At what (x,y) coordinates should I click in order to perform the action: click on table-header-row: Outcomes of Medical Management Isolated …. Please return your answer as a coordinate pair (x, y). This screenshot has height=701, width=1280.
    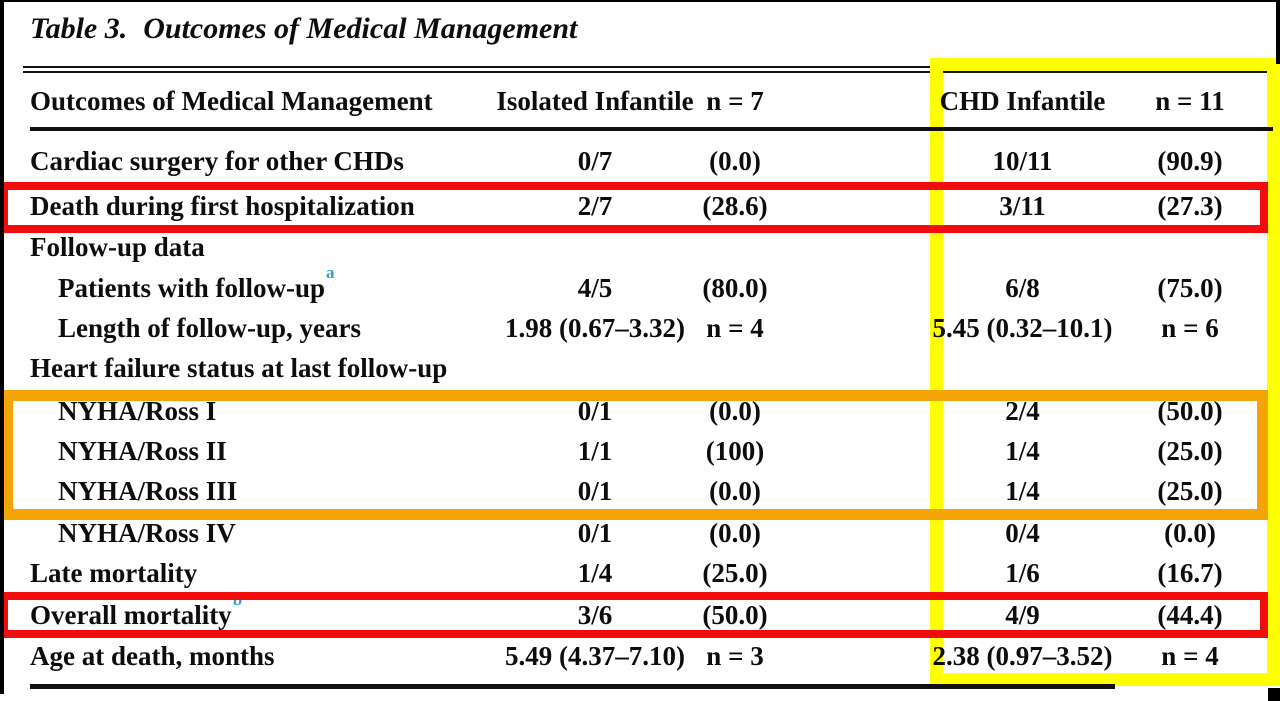
    Looking at the image, I should click on (640, 101).